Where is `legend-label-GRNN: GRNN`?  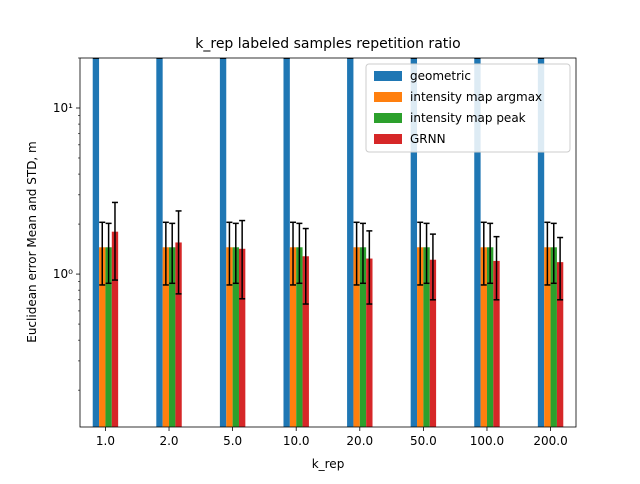
legend-label-GRNN: GRNN is located at coordinates (428, 139).